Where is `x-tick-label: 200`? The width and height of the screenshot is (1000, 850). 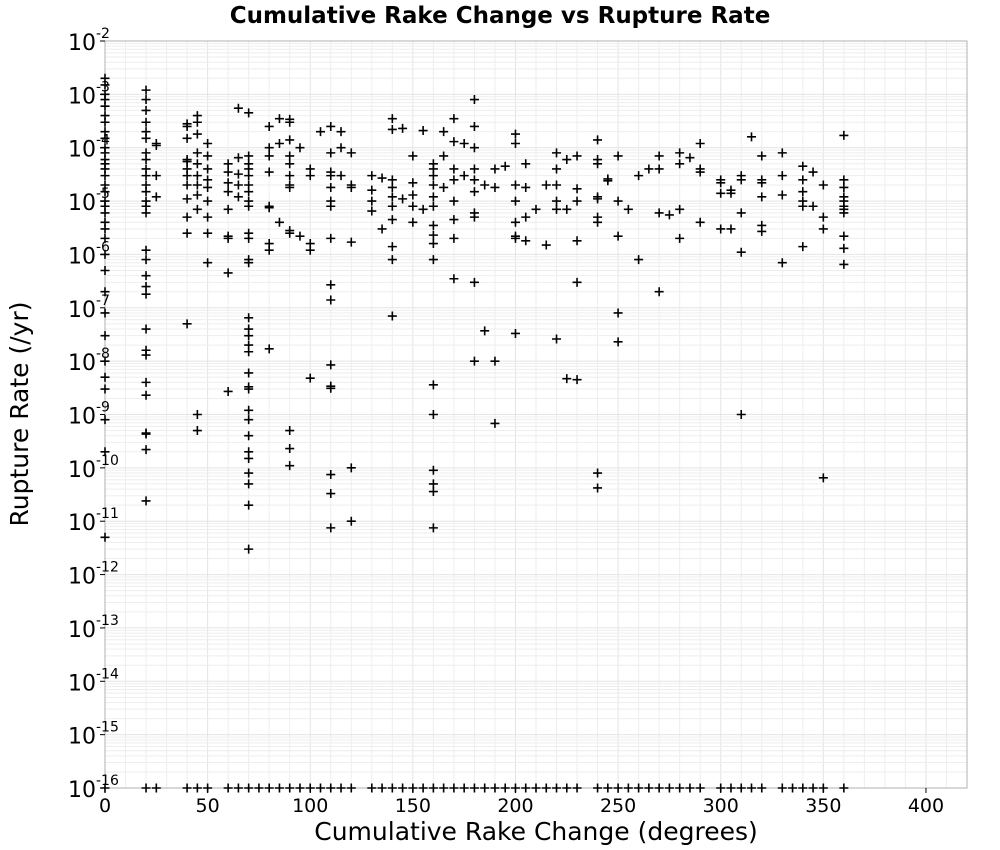
x-tick-label: 200 is located at coordinates (515, 806).